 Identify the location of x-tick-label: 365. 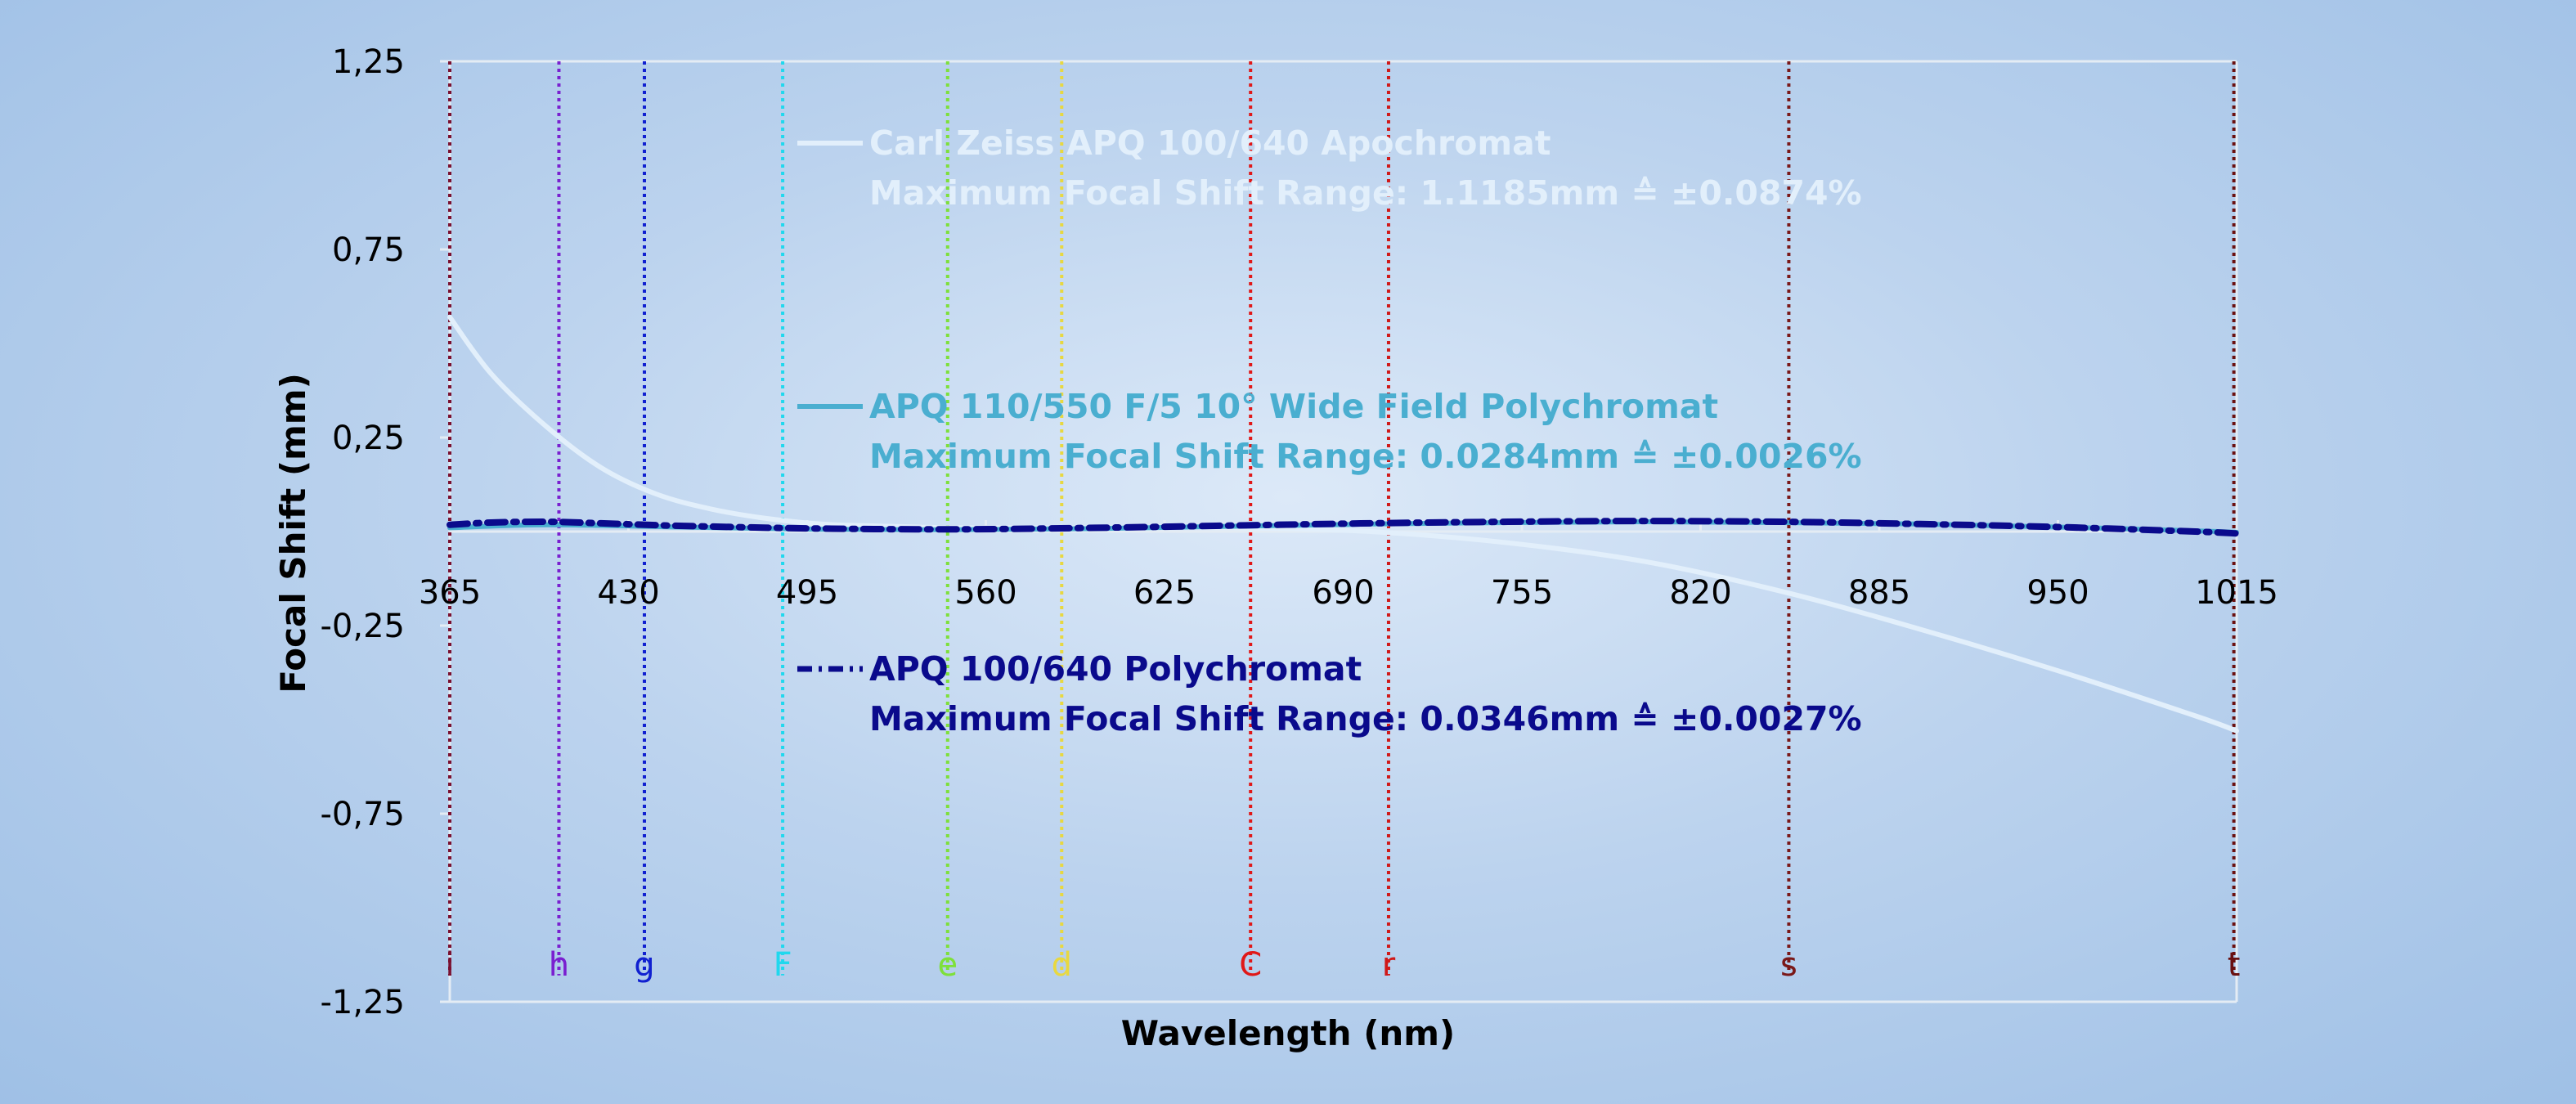
(450, 593).